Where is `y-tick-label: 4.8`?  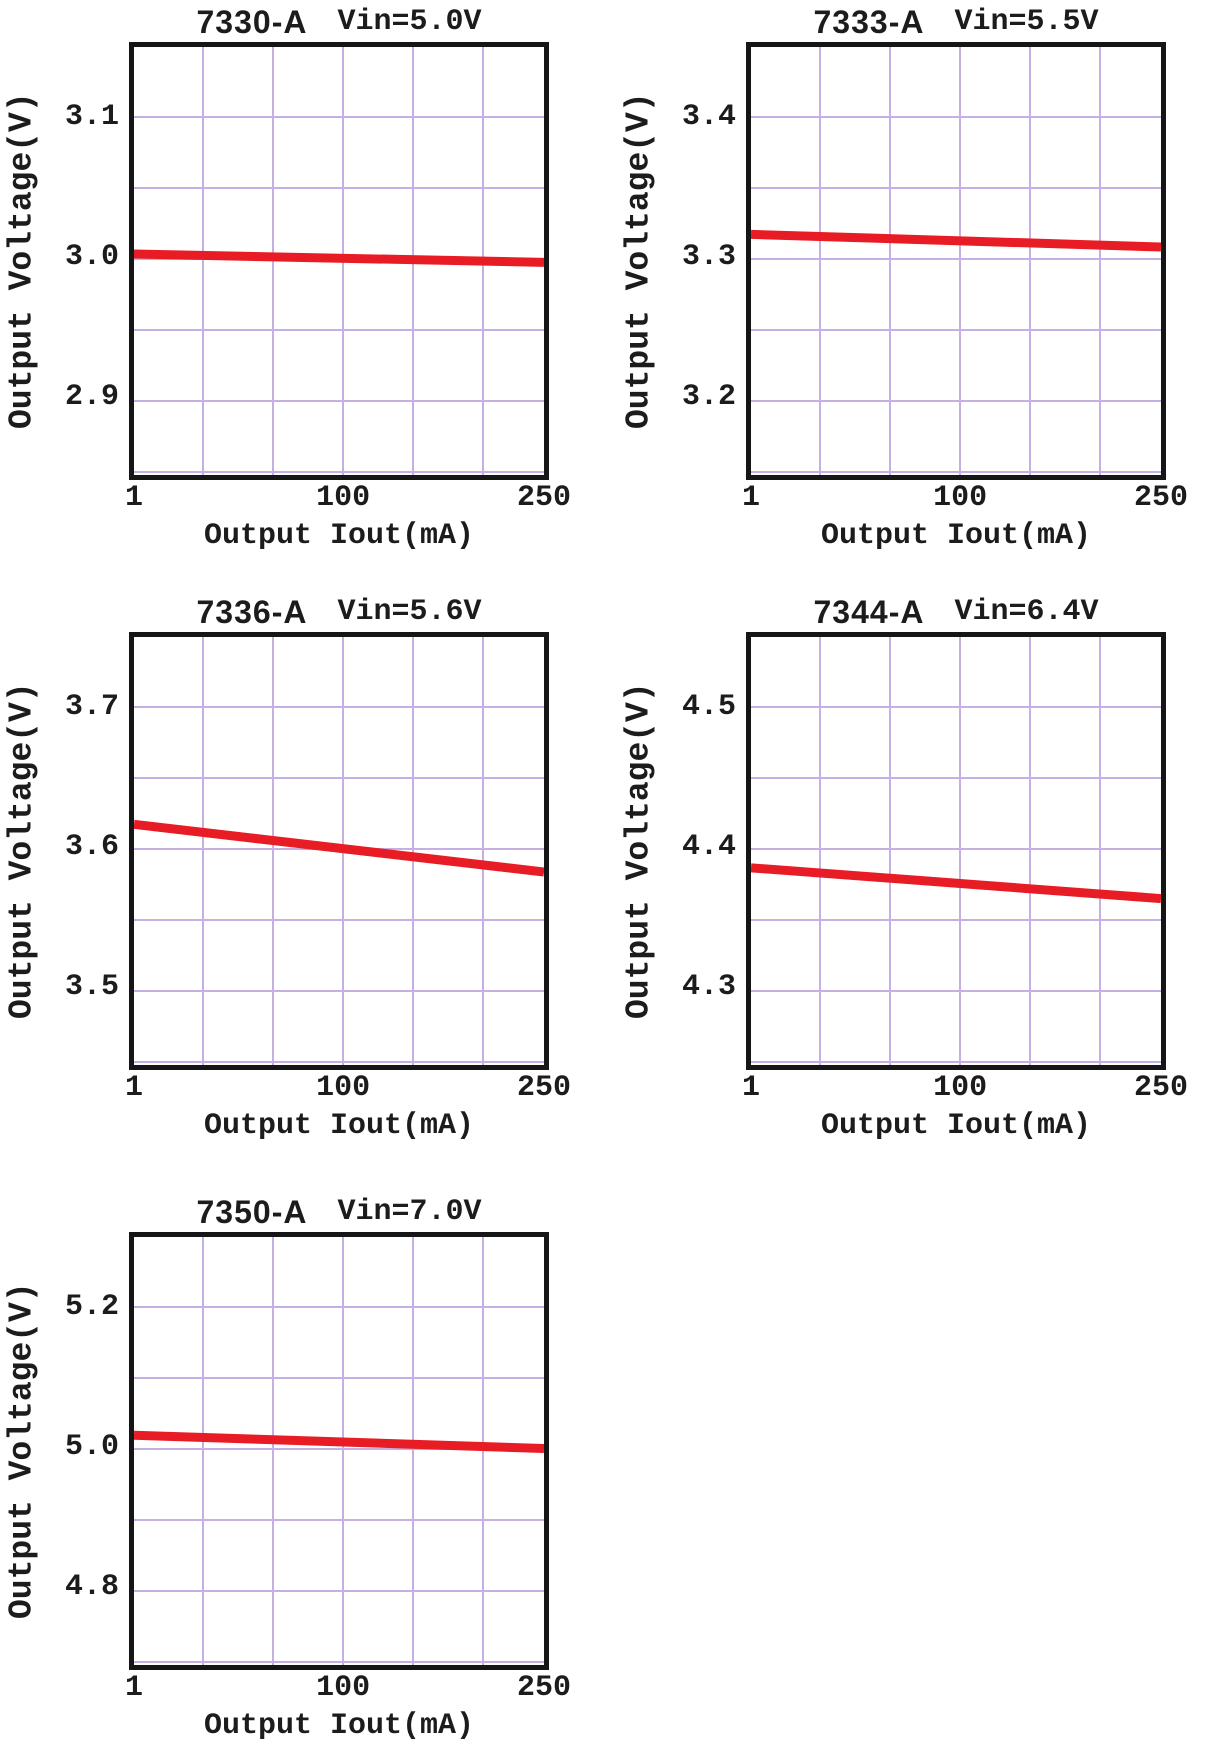
y-tick-label: 4.8 is located at coordinates (91, 1587).